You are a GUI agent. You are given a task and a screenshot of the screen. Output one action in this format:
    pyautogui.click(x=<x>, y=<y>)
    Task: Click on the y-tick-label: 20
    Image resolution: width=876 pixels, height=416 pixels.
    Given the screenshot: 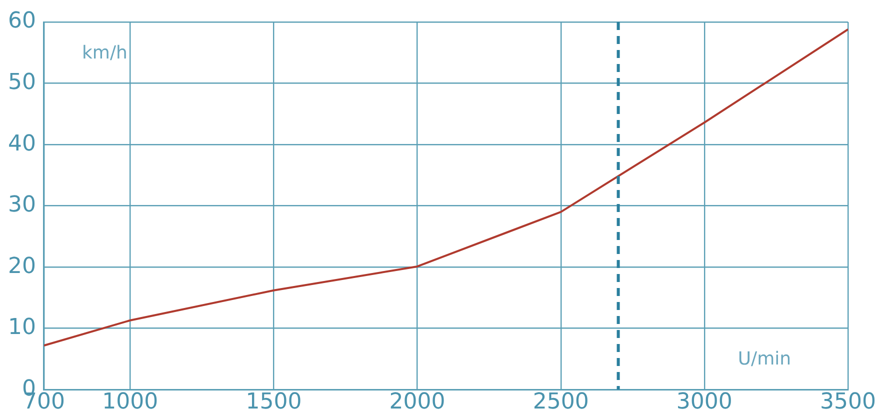 What is the action you would take?
    pyautogui.click(x=22, y=266)
    